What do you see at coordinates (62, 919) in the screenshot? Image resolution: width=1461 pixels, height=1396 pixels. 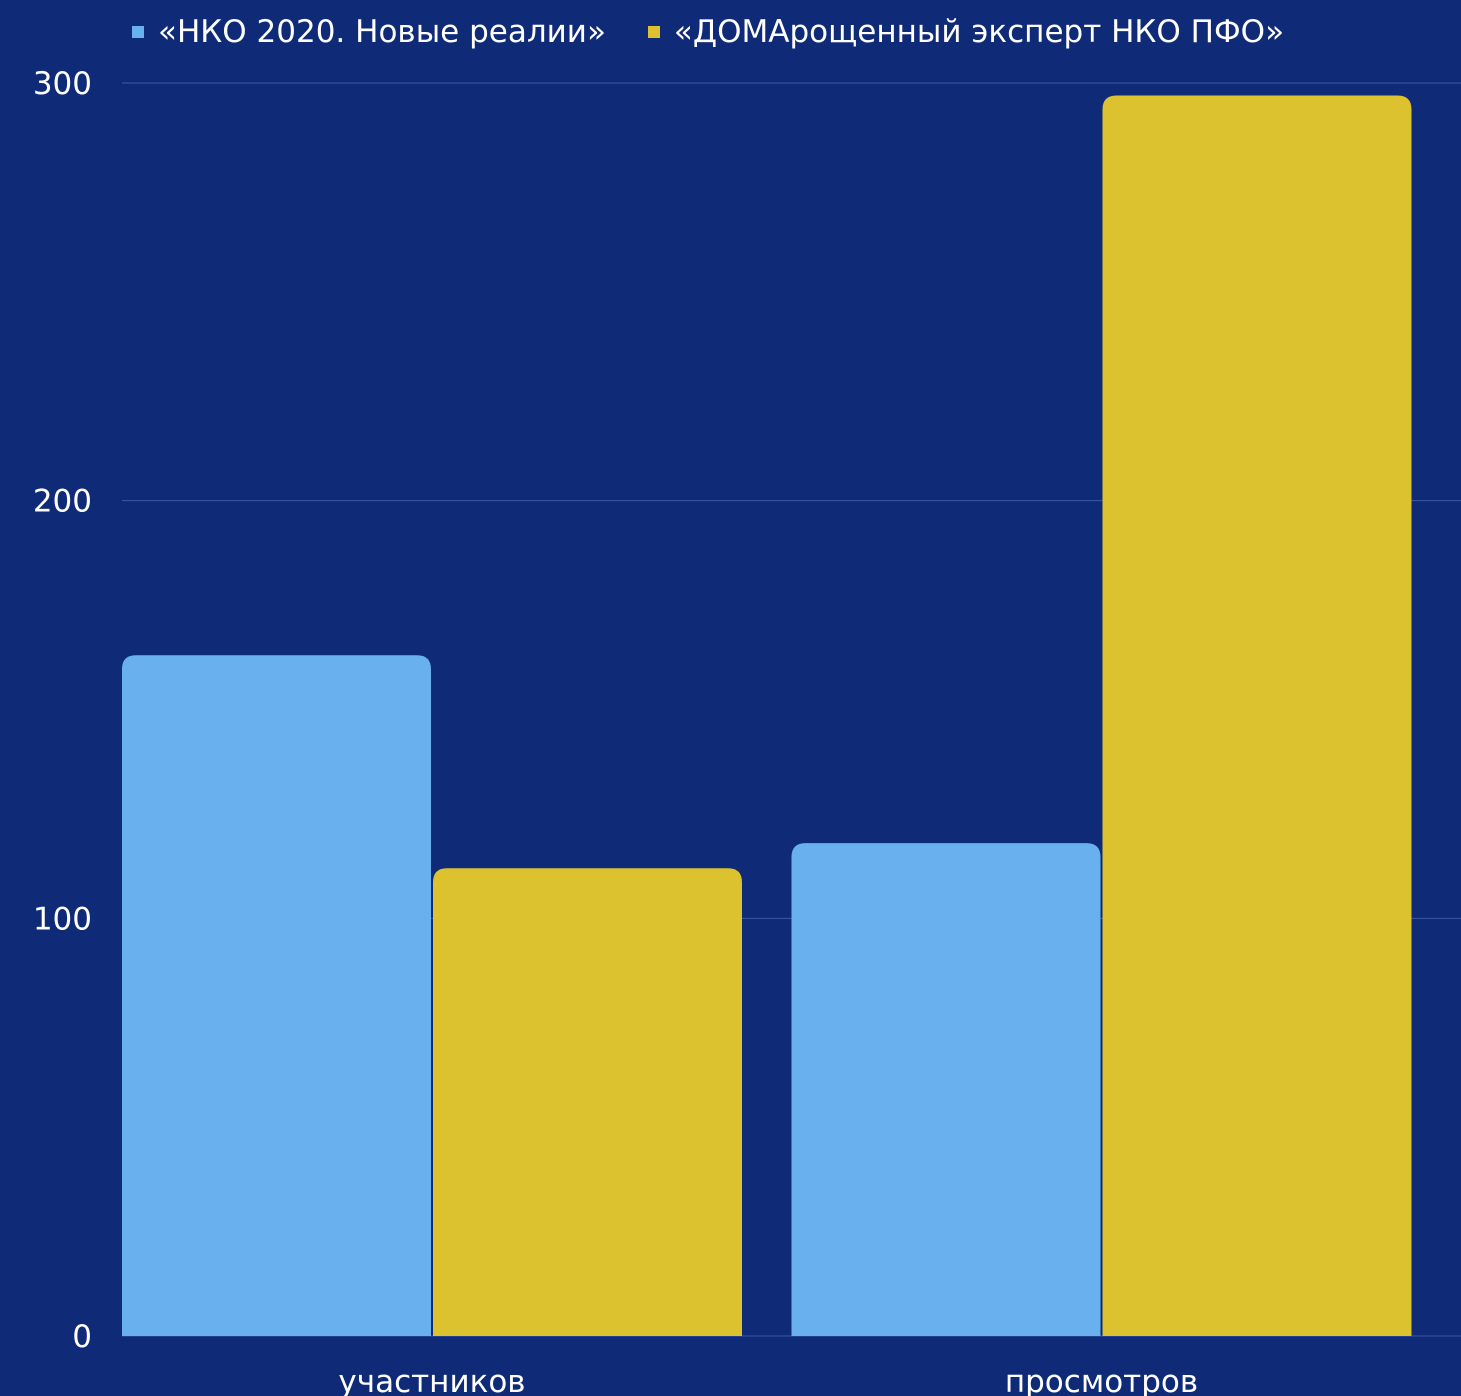 I see `y-tick-label-100: 100` at bounding box center [62, 919].